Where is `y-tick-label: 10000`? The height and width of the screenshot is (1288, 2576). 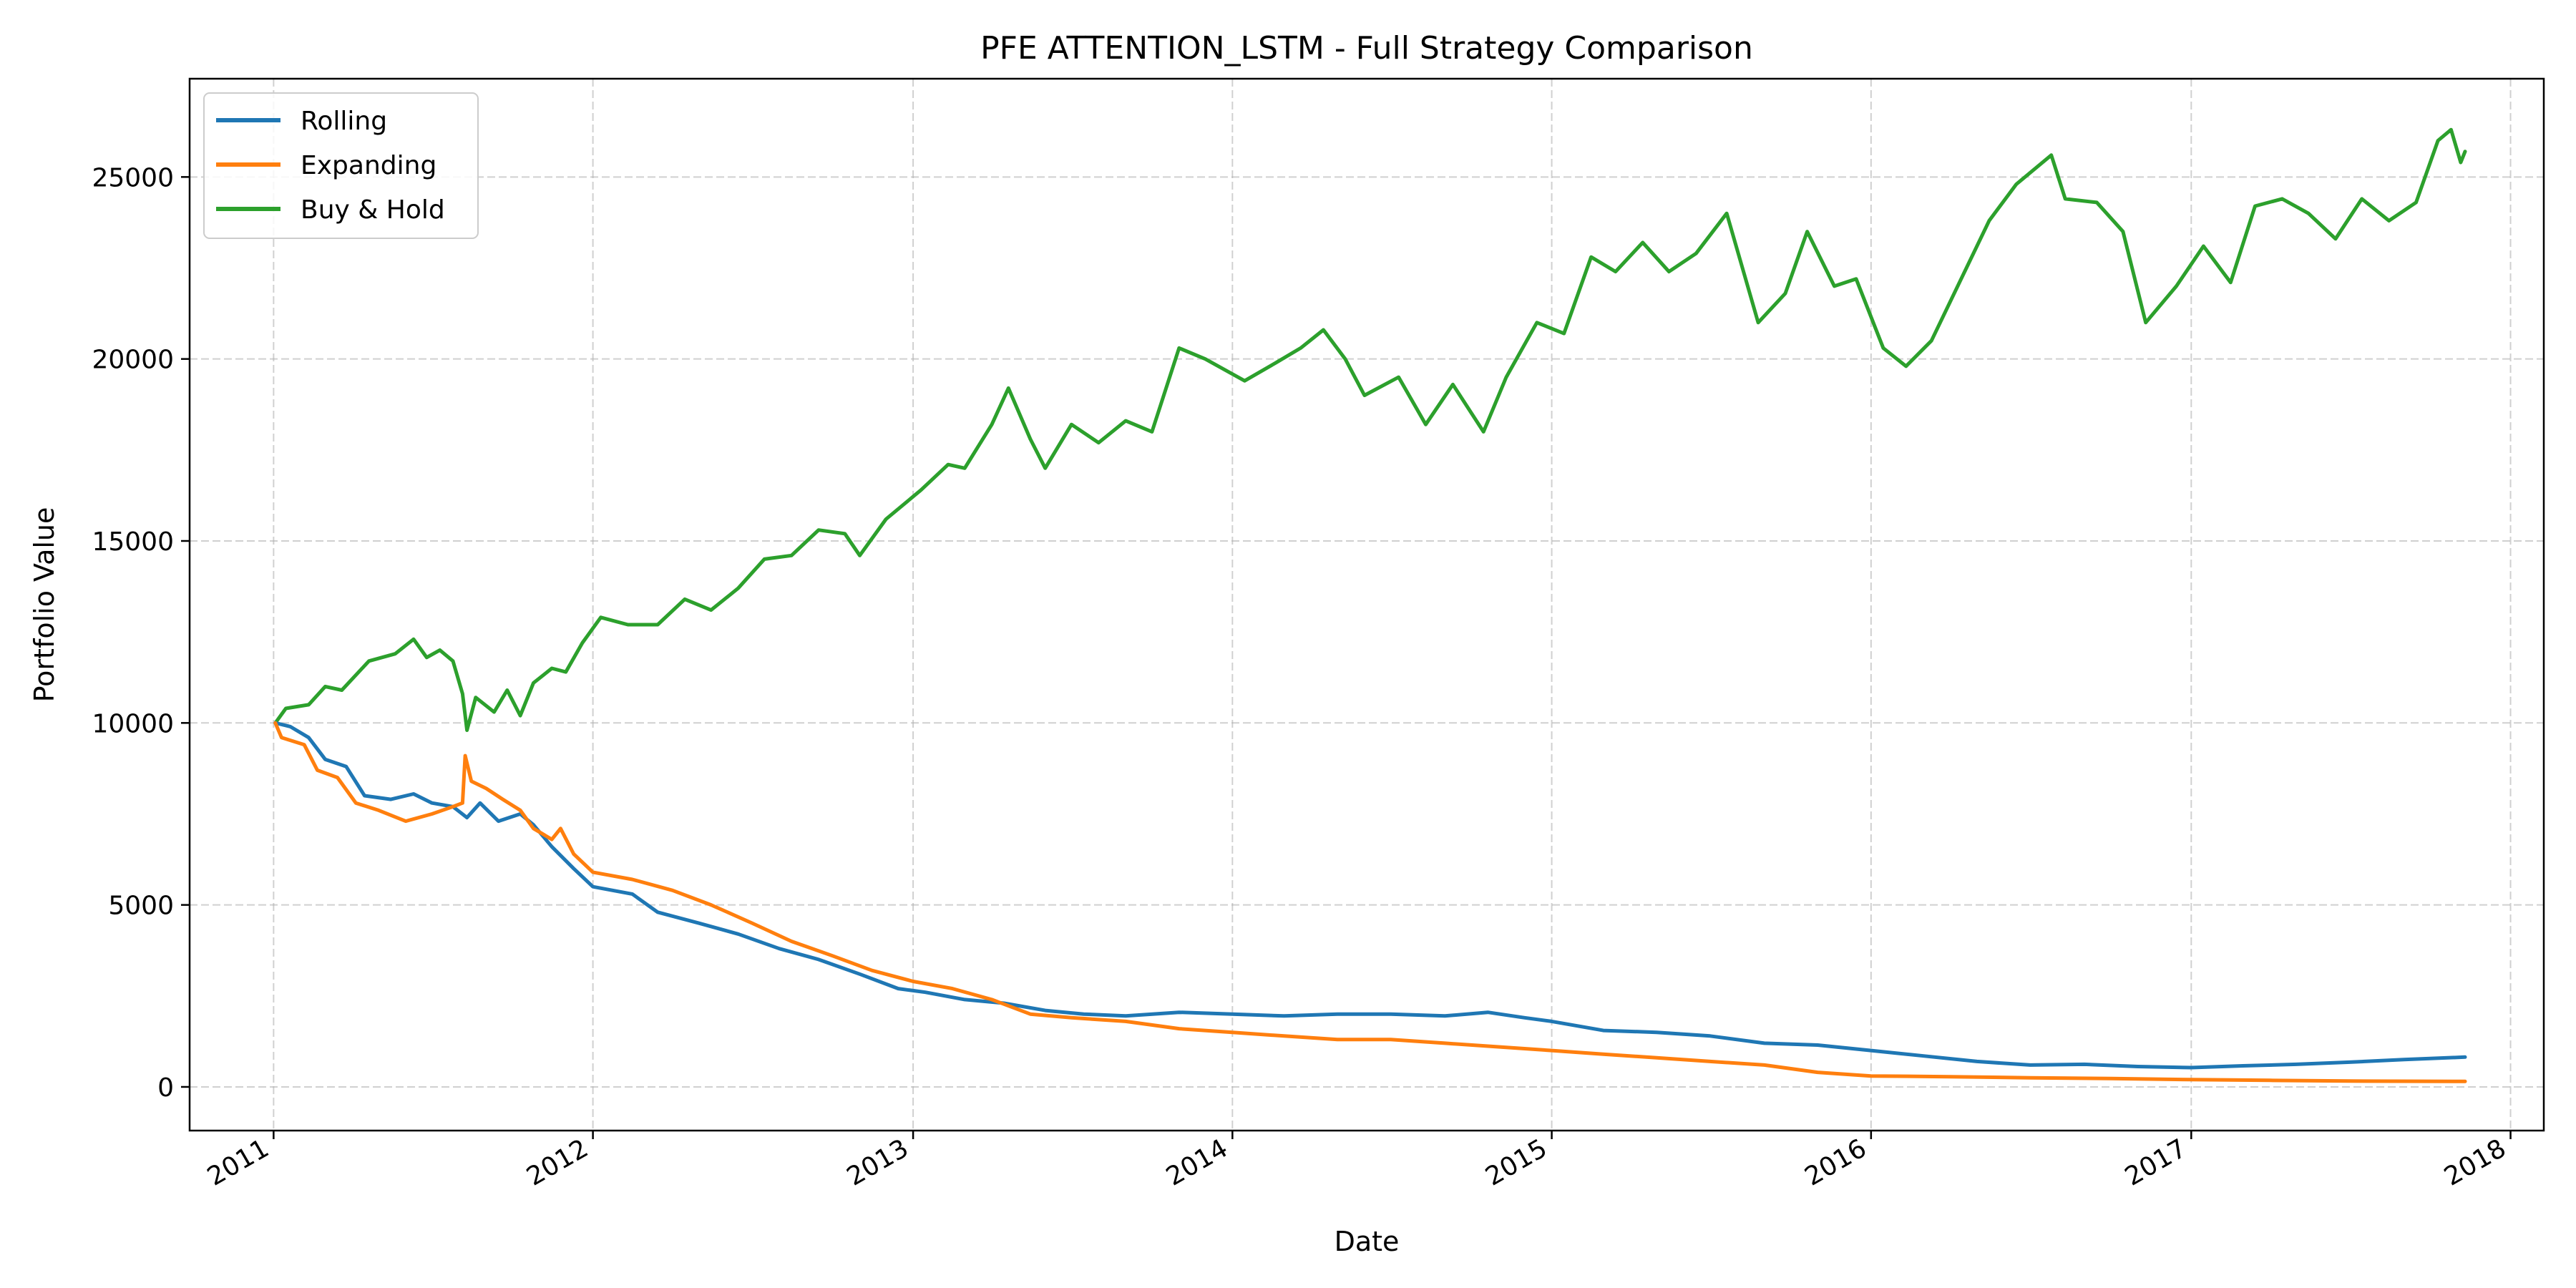 y-tick-label: 10000 is located at coordinates (133, 723).